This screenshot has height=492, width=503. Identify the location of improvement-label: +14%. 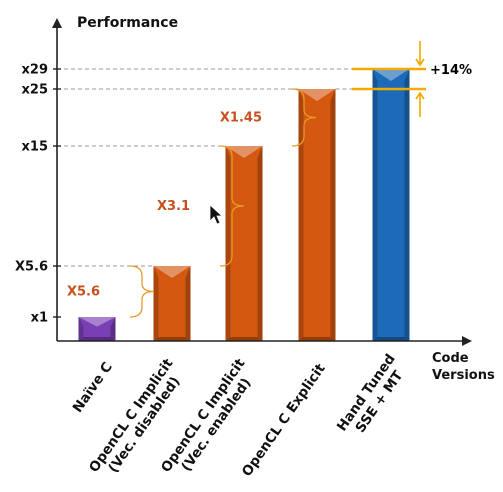
(451, 70).